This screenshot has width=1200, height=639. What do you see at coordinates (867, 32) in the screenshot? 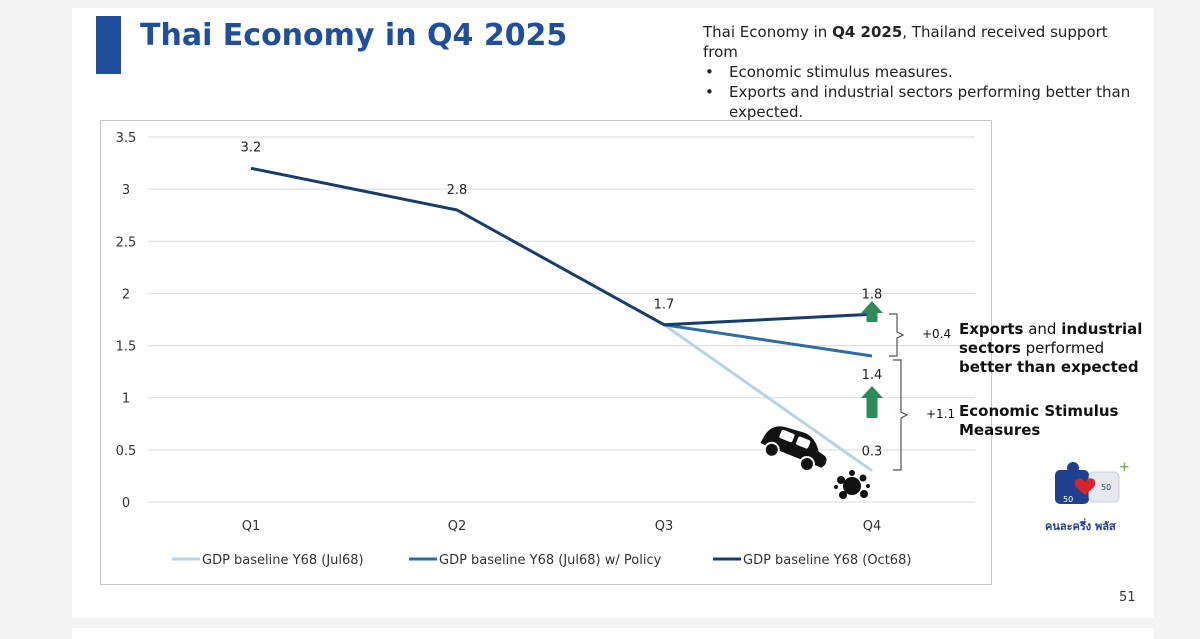
I see `intro-highlight: Q4 2025` at bounding box center [867, 32].